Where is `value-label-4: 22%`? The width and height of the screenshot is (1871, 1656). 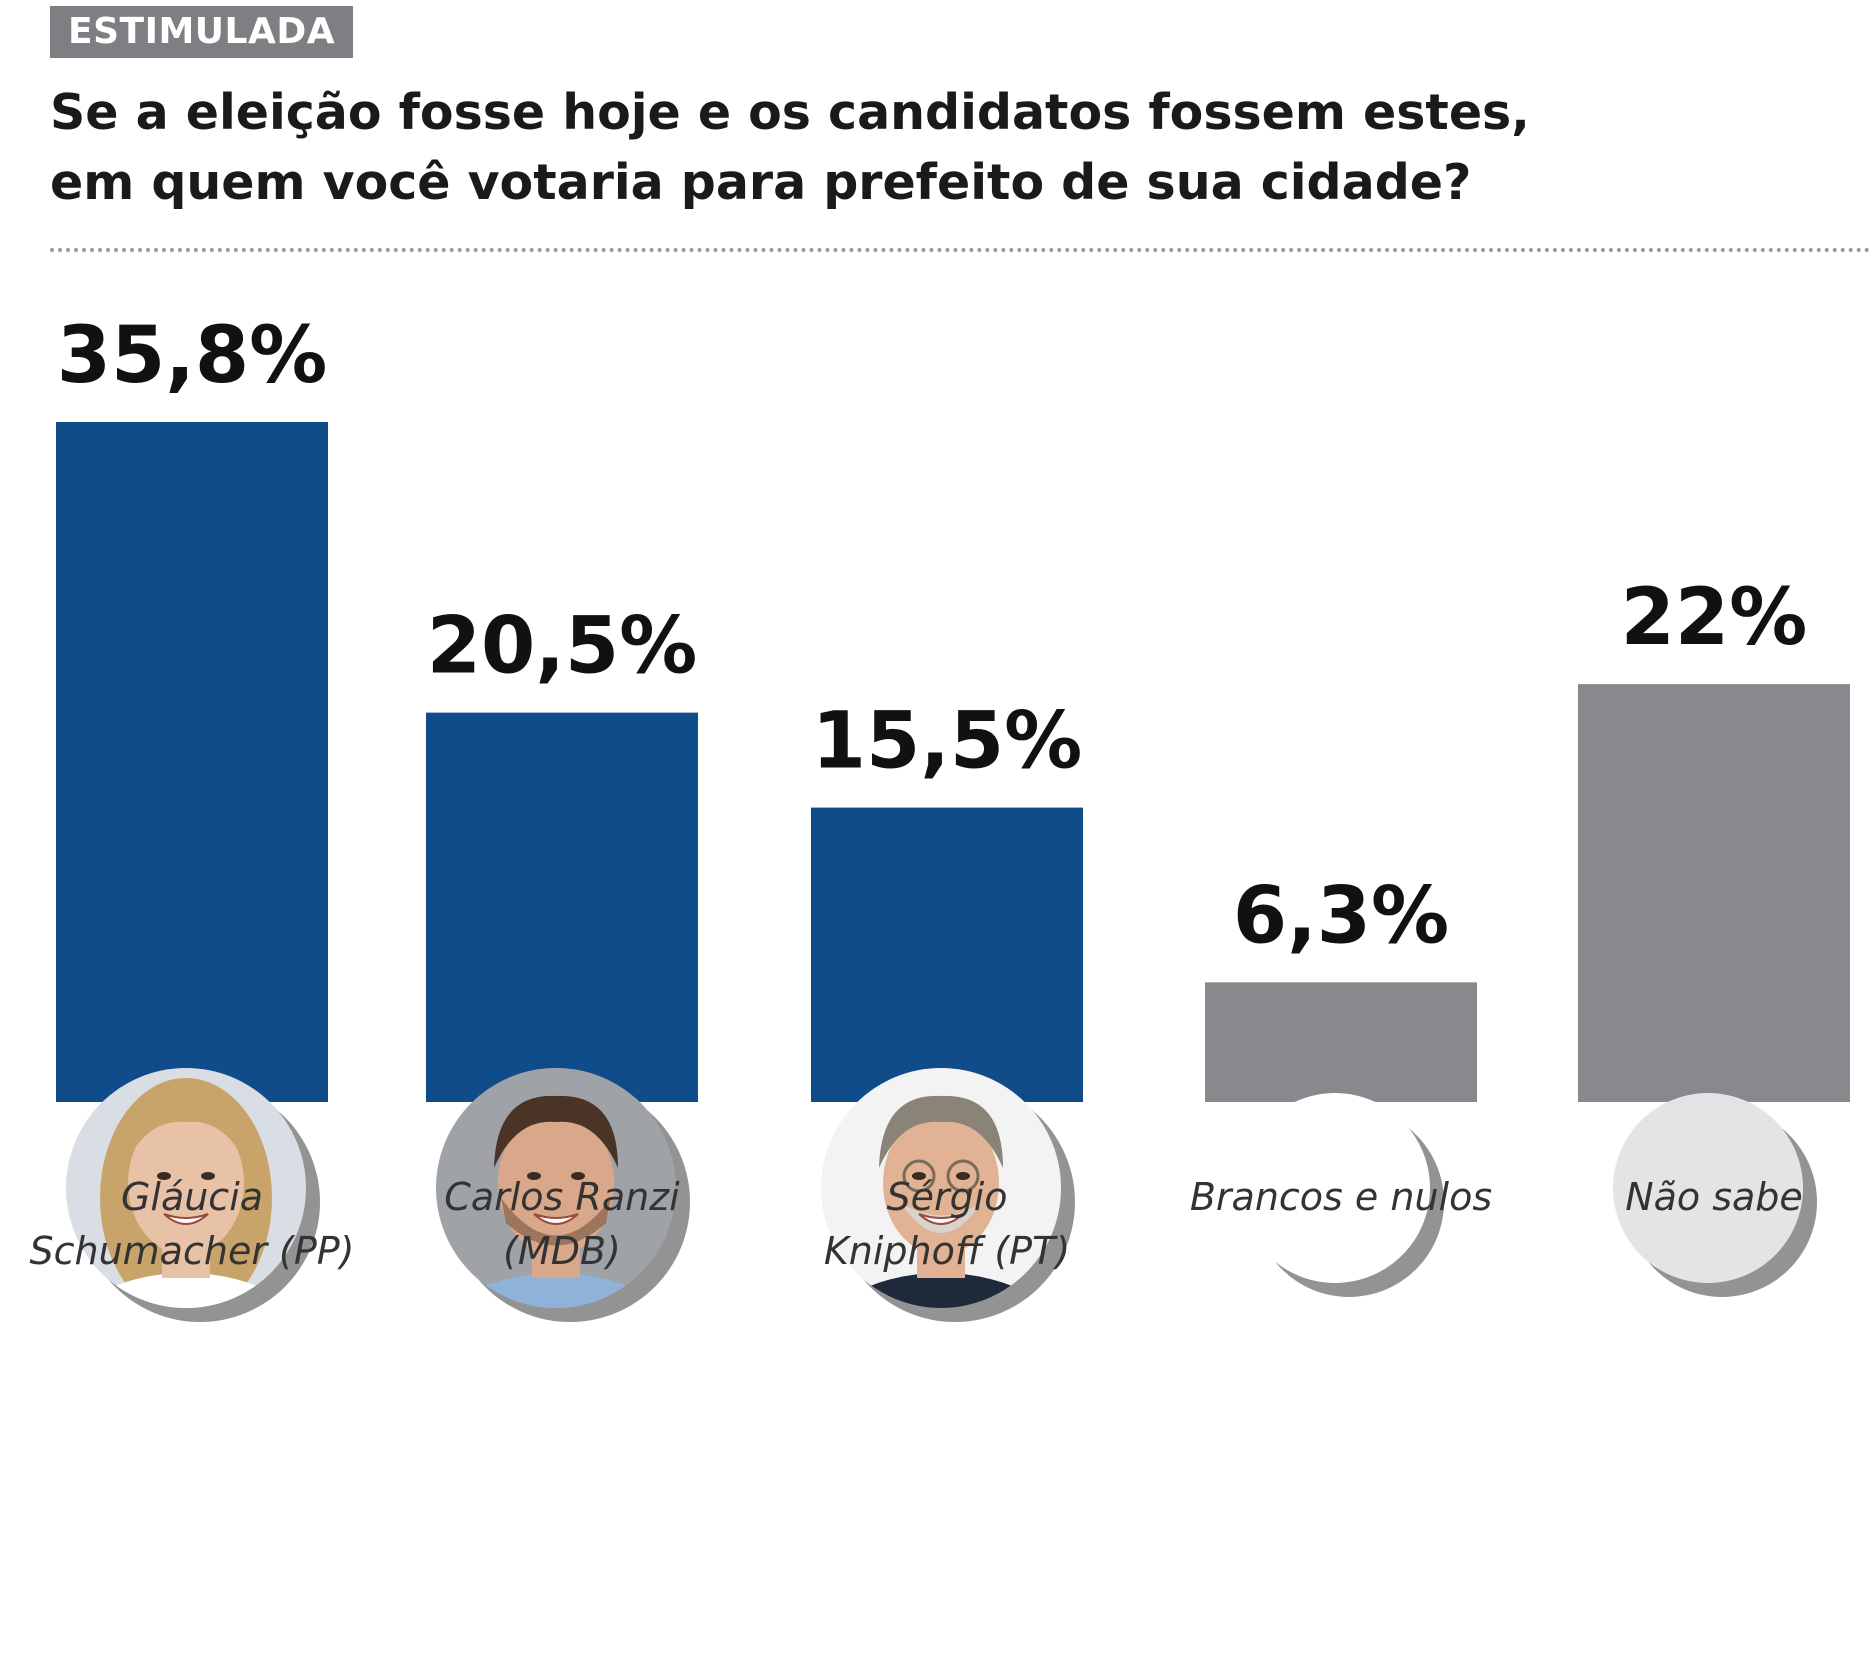
value-label-4: 22% is located at coordinates (1714, 618).